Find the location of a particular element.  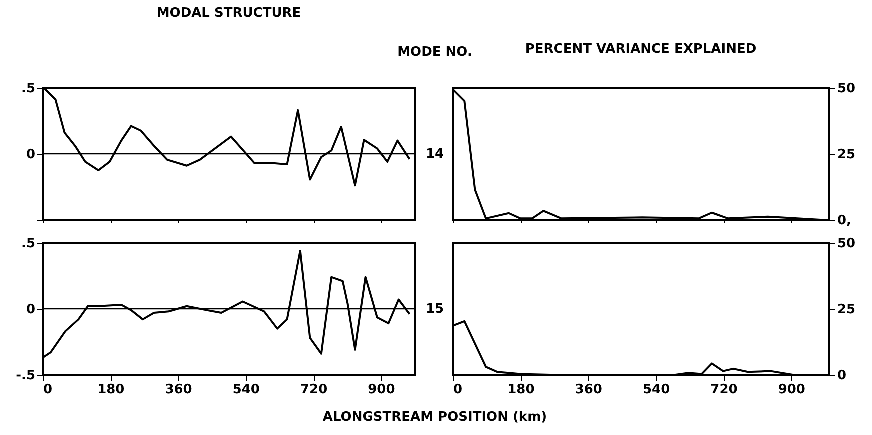

y-tick-label: -.5 is located at coordinates (26, 376).